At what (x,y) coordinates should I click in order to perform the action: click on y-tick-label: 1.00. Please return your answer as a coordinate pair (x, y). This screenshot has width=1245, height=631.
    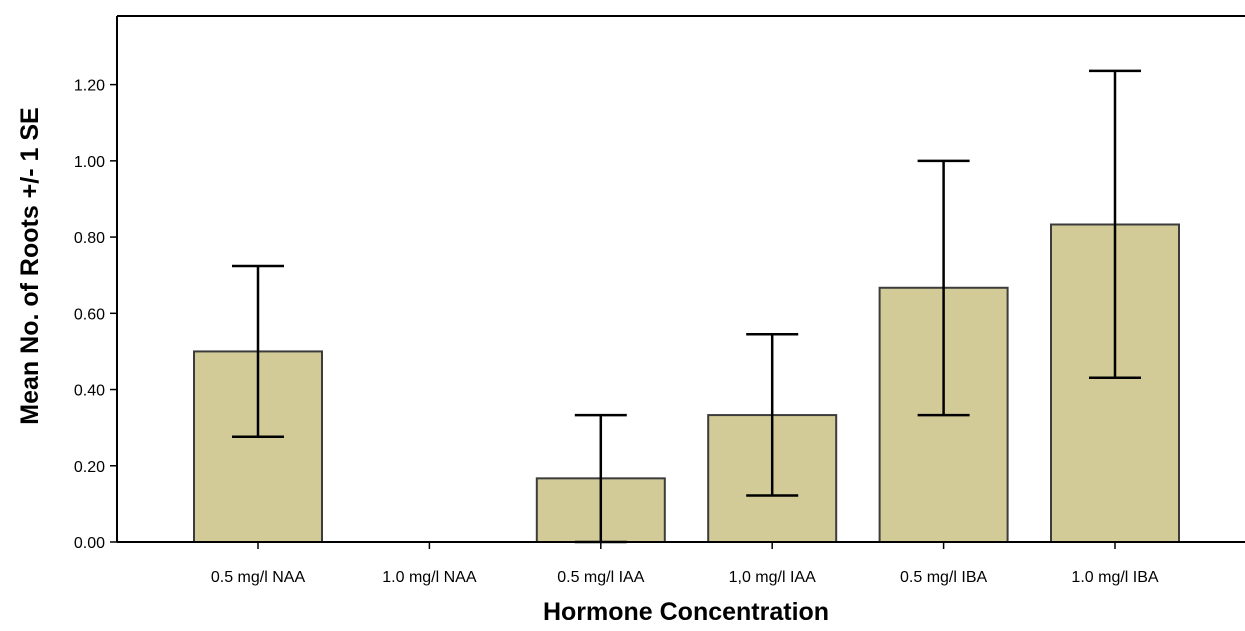
    Looking at the image, I should click on (89, 162).